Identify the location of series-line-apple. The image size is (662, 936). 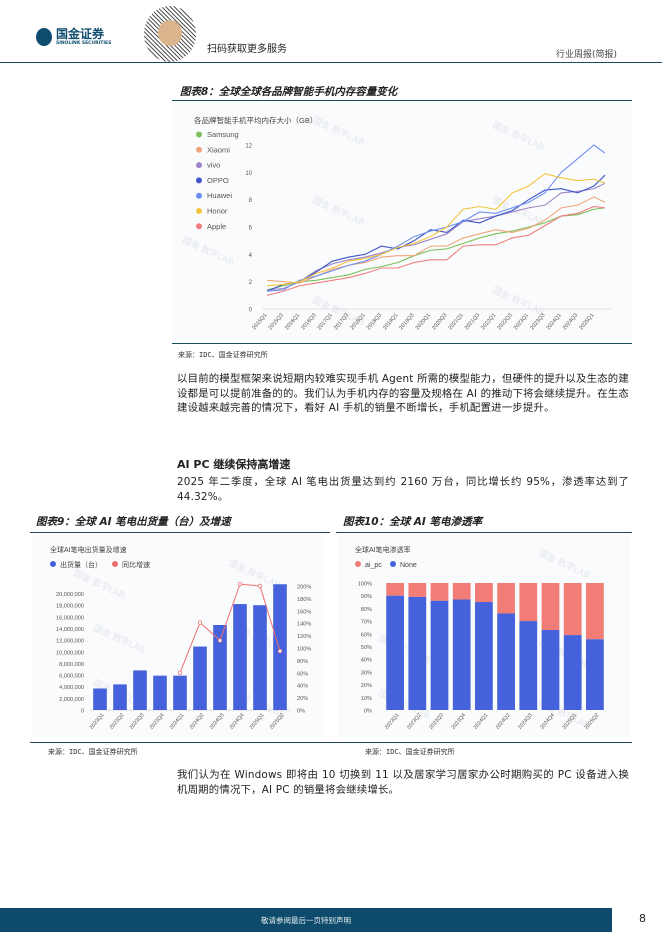
(436, 250).